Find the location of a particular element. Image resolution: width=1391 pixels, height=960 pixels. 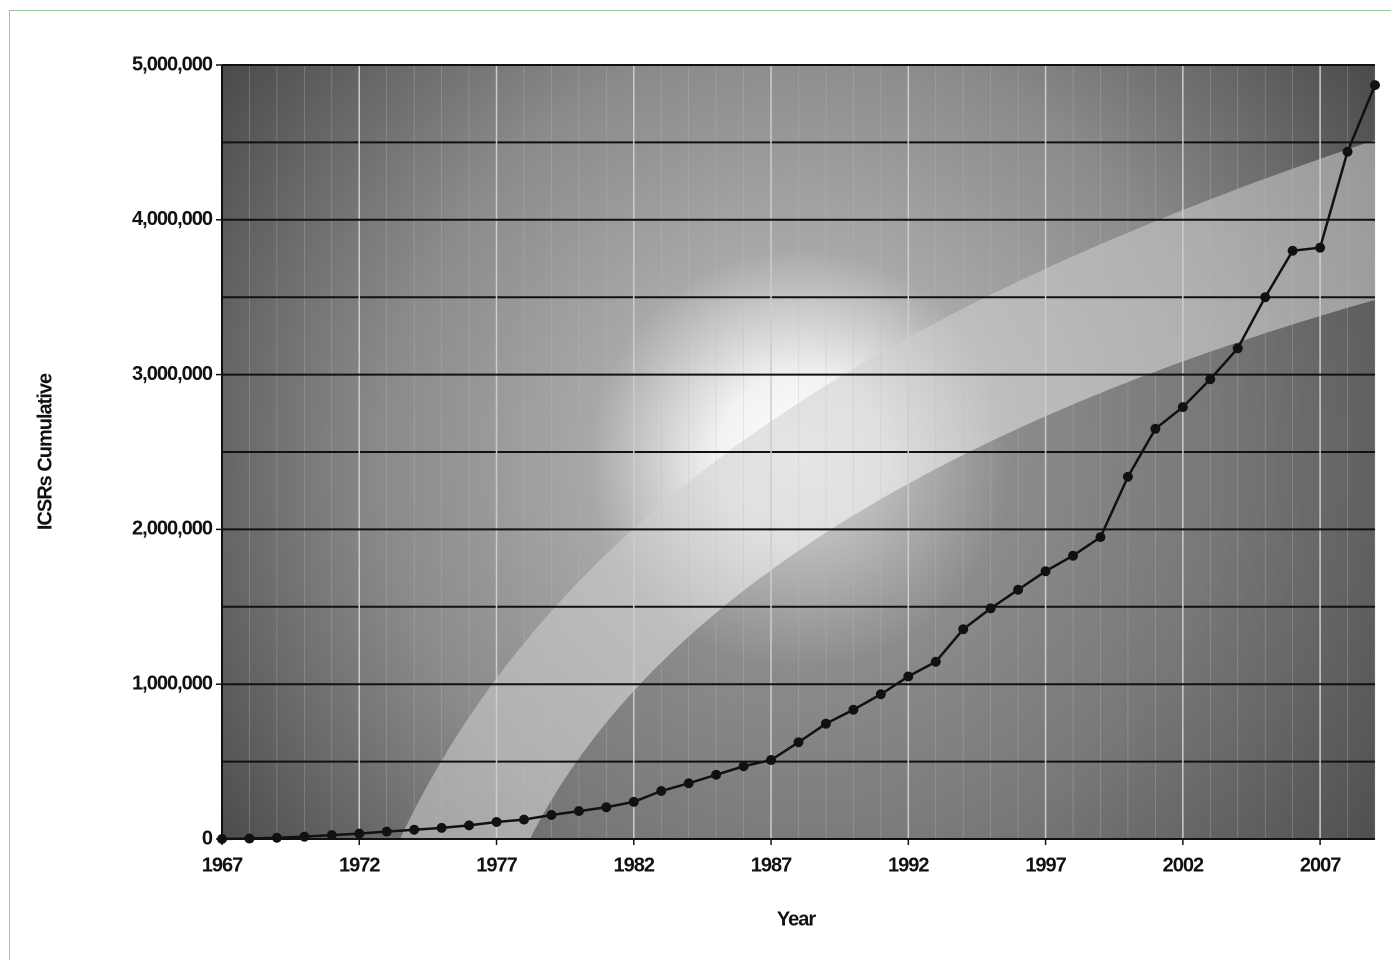

x-tick-label: 1972 is located at coordinates (359, 865).